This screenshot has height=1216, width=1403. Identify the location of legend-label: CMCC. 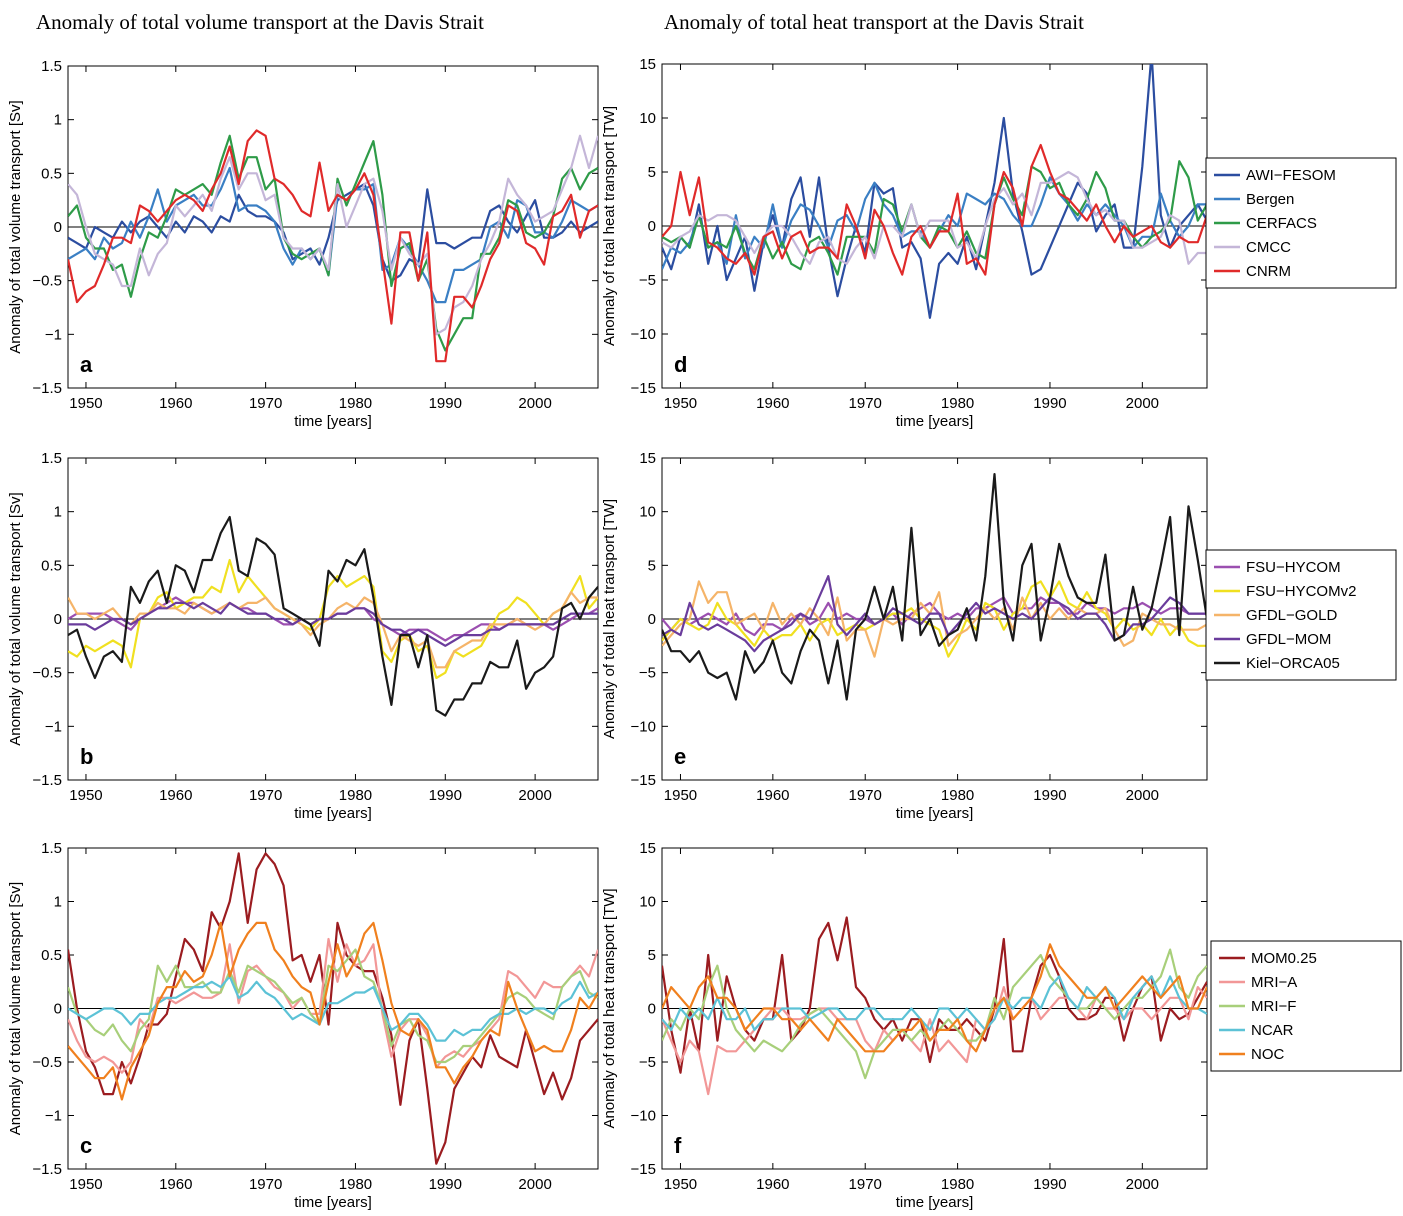
(1268, 247).